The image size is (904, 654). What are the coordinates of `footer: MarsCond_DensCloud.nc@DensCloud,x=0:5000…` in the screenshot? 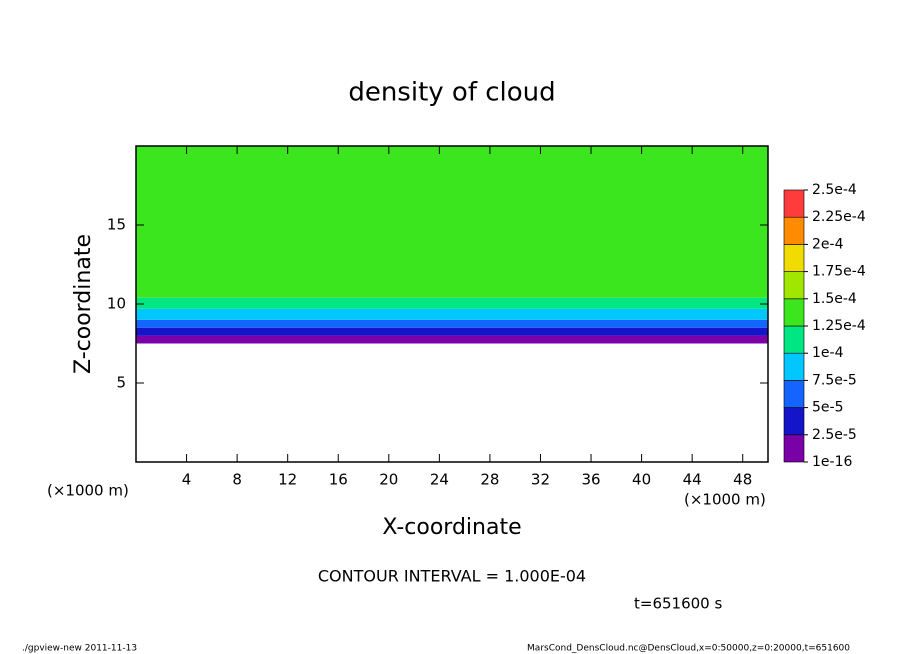 It's located at (688, 649).